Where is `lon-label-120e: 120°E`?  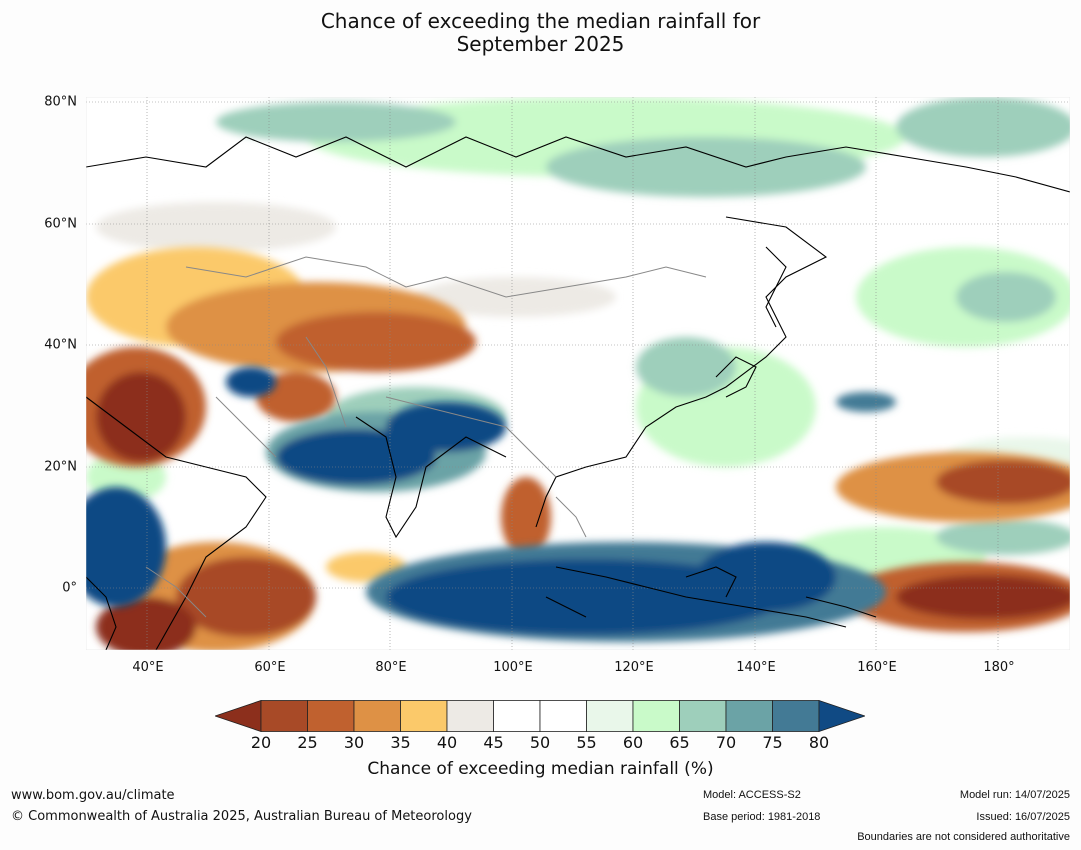
lon-label-120e: 120°E is located at coordinates (634, 667).